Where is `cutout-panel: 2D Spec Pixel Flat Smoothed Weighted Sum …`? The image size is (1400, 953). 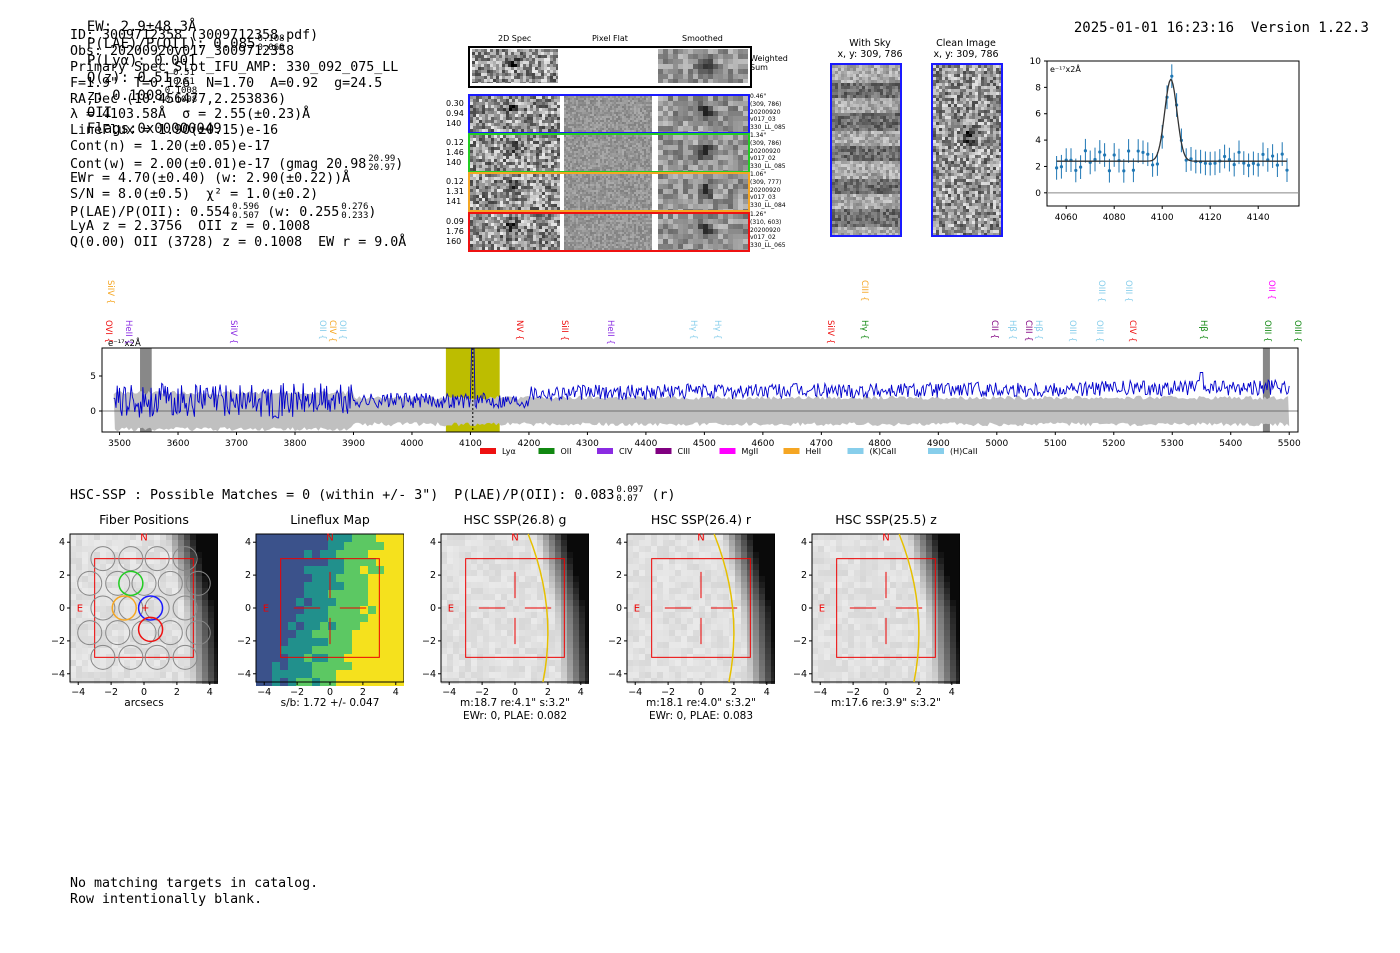 cutout-panel: 2D Spec Pixel Flat Smoothed Weighted Sum … is located at coordinates (625, 144).